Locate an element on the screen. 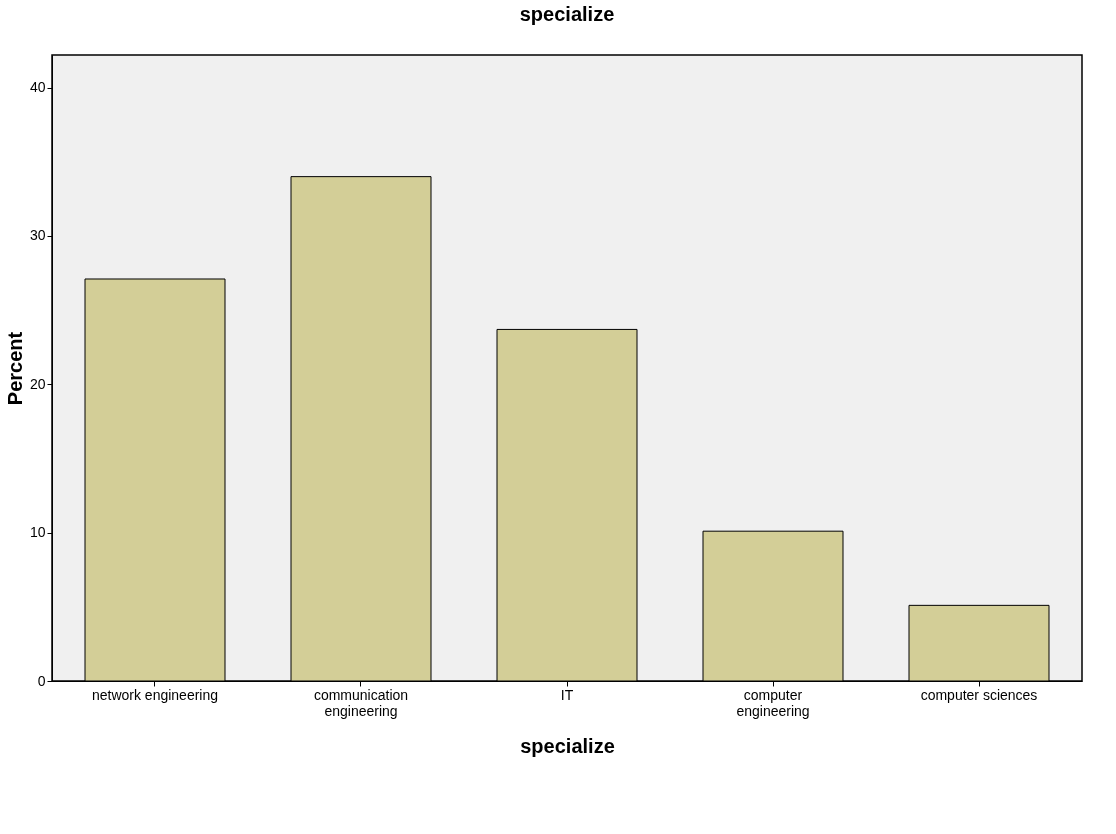 The height and width of the screenshot is (834, 1116). y-tick-label: 20 is located at coordinates (37, 383).